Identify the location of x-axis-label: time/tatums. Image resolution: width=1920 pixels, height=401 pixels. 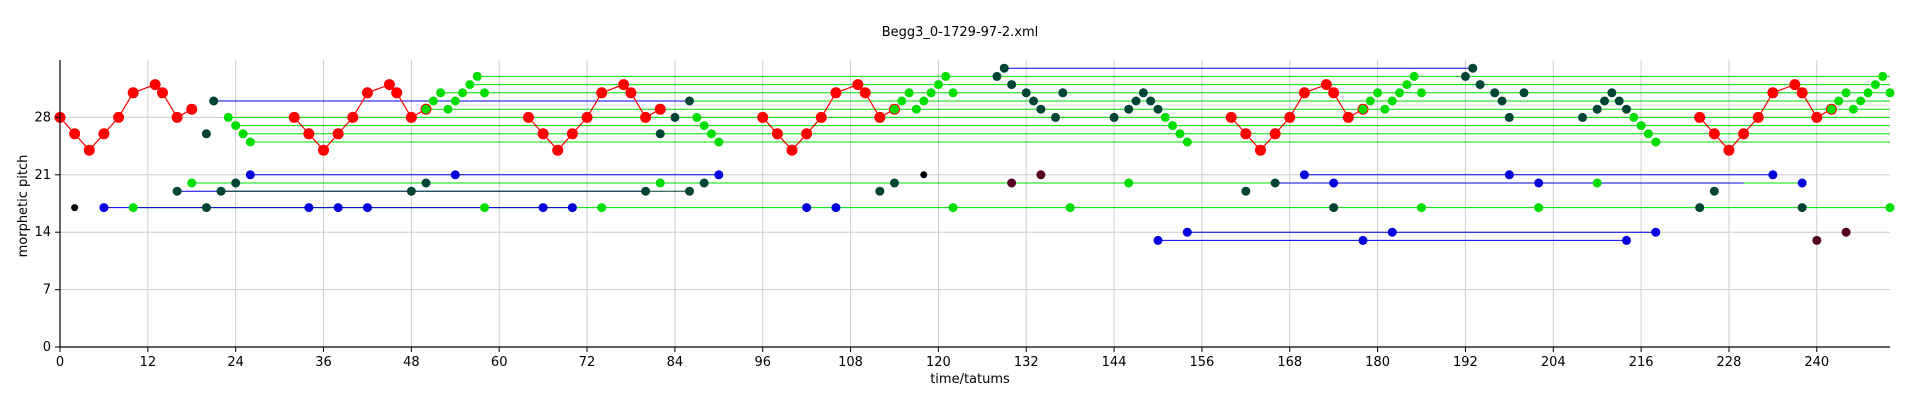
(970, 379).